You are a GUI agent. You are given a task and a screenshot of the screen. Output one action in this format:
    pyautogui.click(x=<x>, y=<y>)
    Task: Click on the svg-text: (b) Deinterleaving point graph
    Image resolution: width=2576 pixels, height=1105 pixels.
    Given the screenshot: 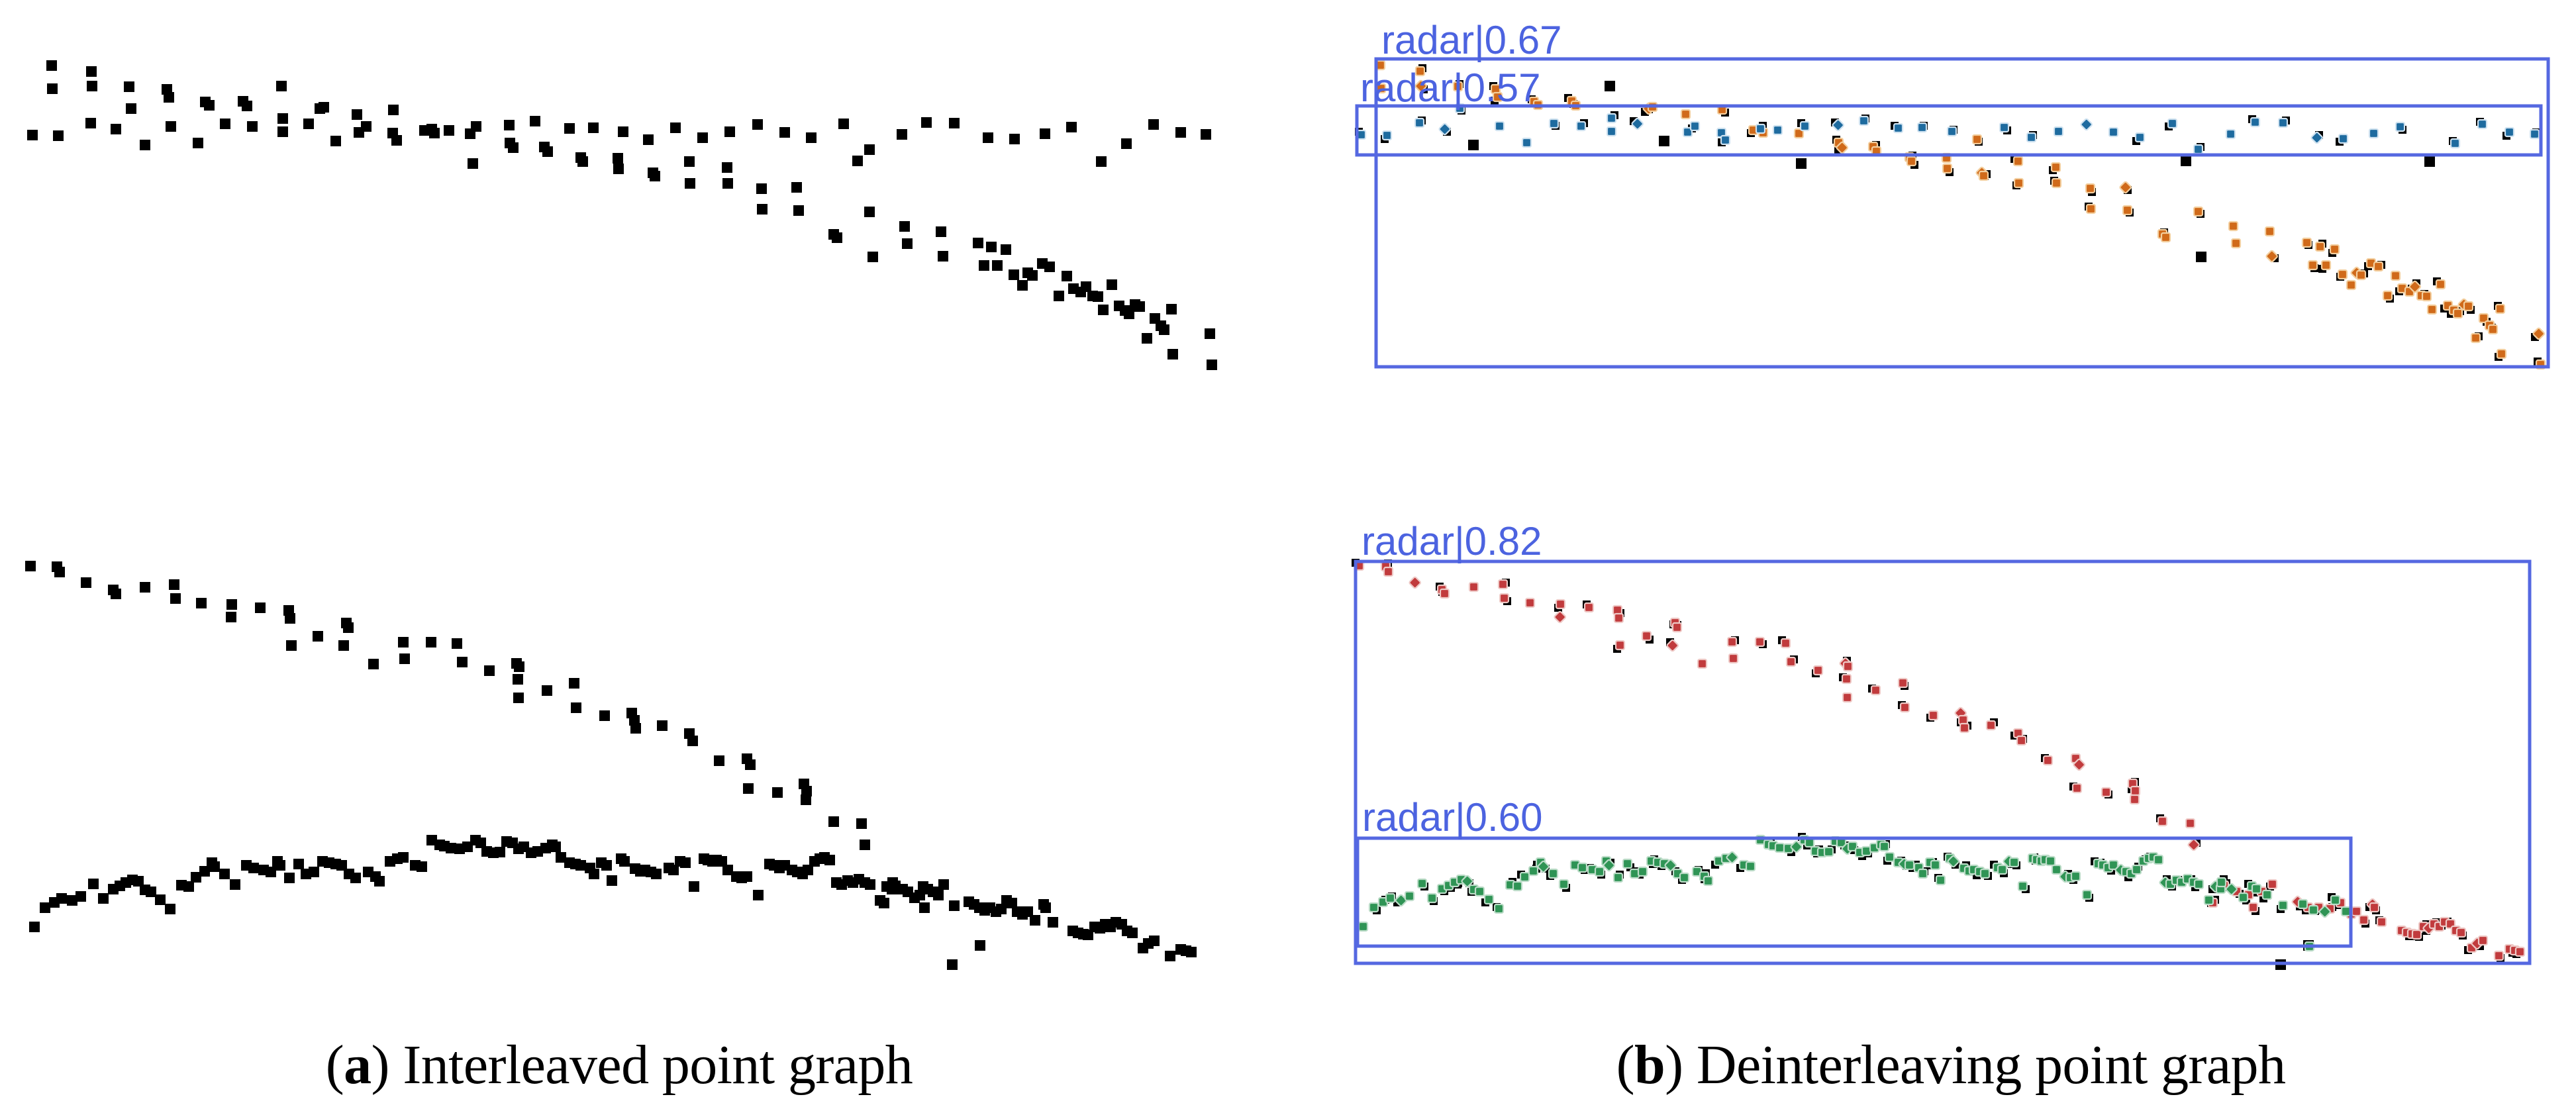 What is the action you would take?
    pyautogui.click(x=1951, y=1065)
    